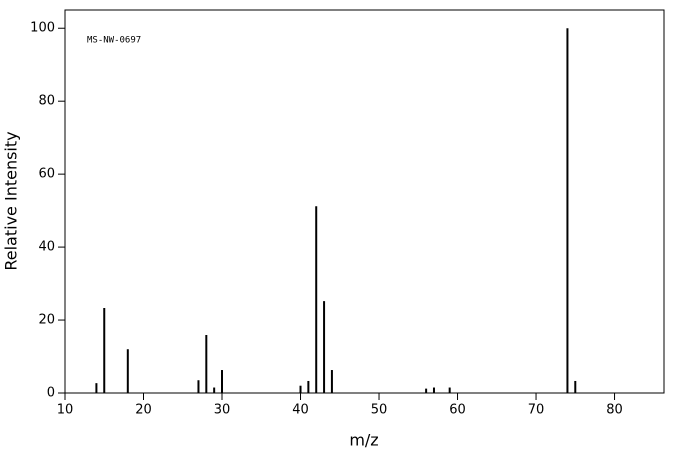 This screenshot has height=455, width=676. I want to click on y-tick-label: 80, so click(46, 101).